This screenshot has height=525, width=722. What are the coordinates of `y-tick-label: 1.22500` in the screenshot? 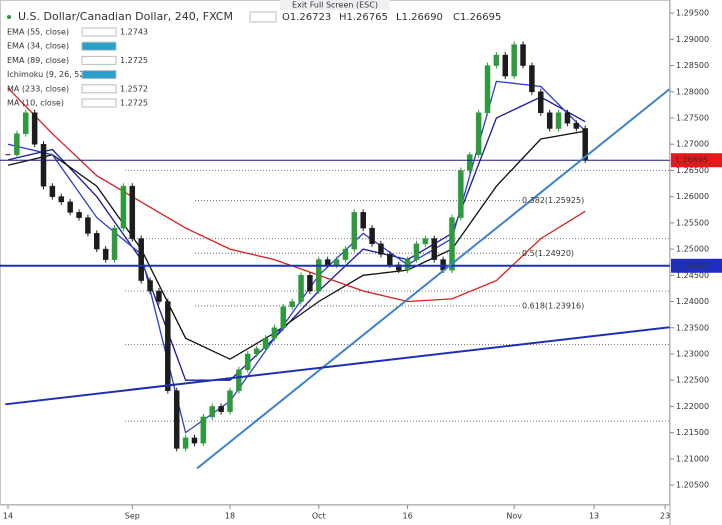 It's located at (692, 380).